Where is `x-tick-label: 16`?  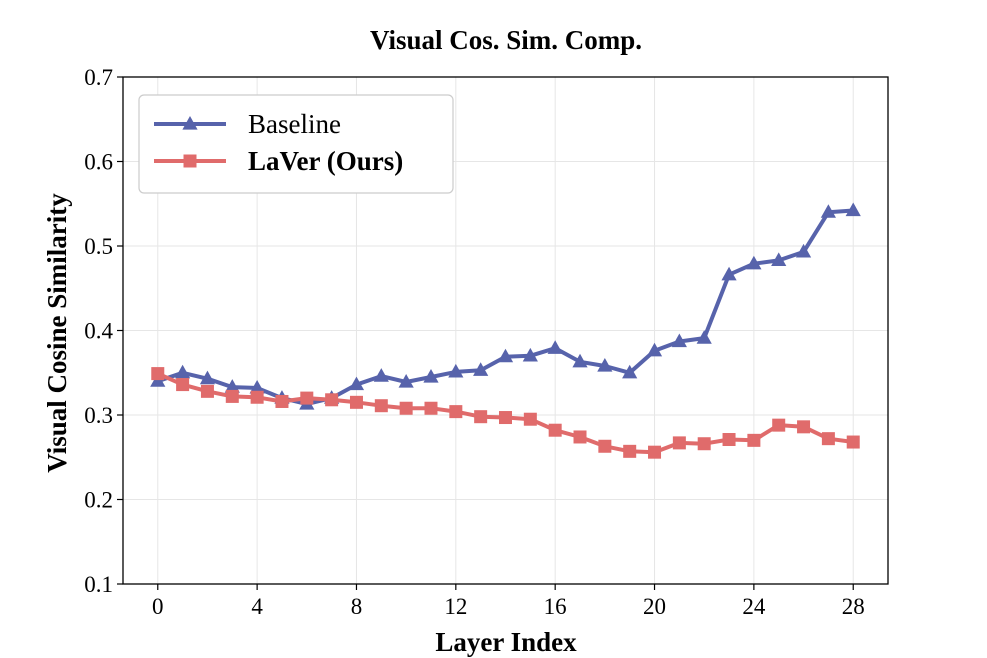 x-tick-label: 16 is located at coordinates (555, 606).